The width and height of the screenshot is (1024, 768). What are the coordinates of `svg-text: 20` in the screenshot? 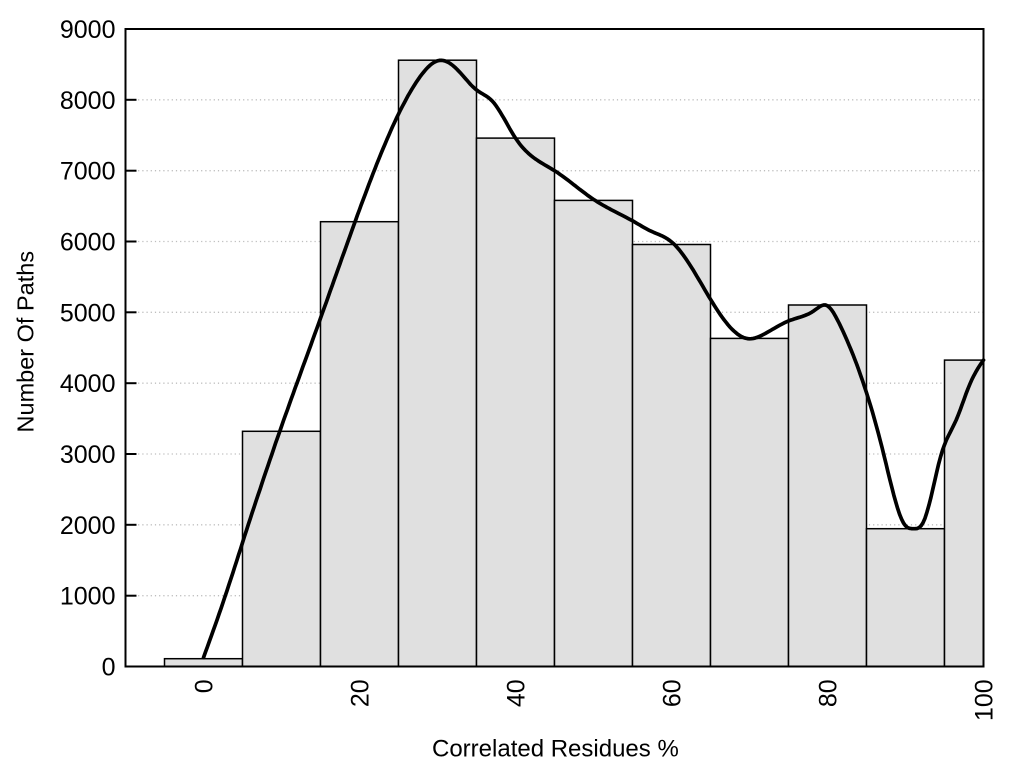 It's located at (361, 693).